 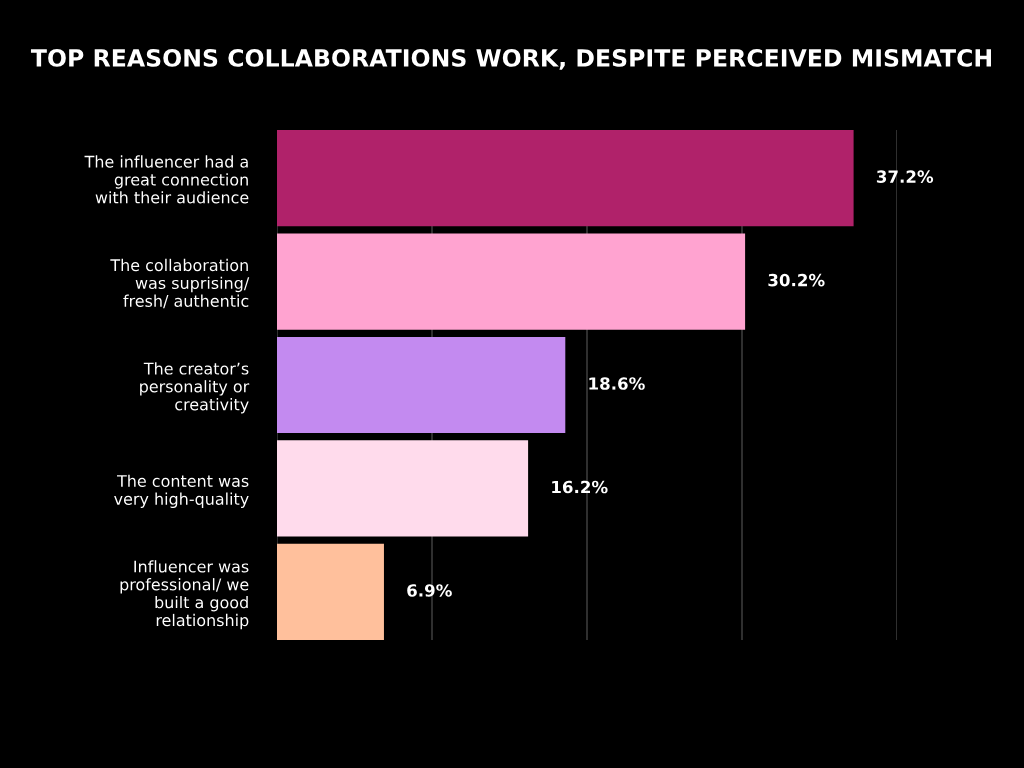 What do you see at coordinates (195, 388) in the screenshot?
I see `y-tick-label: The creator’s personality or creativity` at bounding box center [195, 388].